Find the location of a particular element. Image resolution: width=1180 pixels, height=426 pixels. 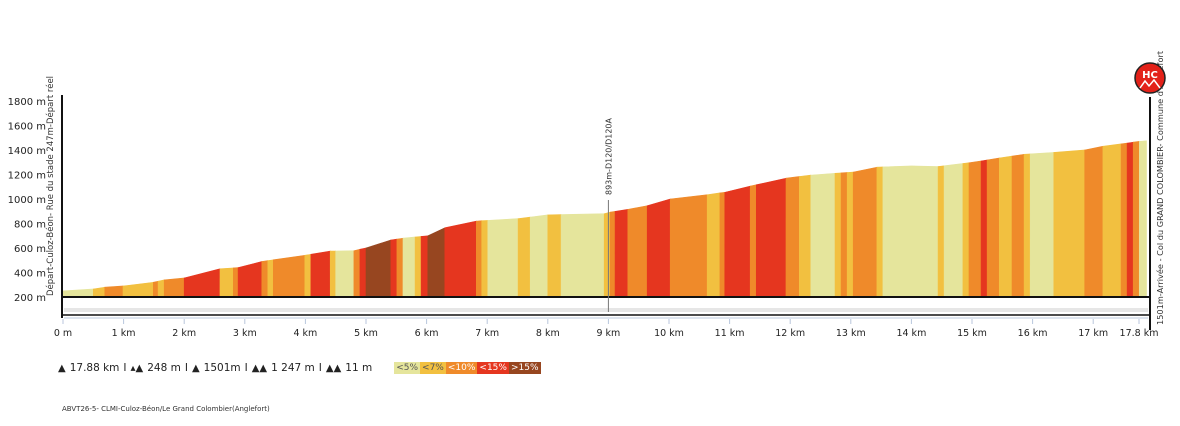

x-tick-label: 10 km is located at coordinates (669, 333).